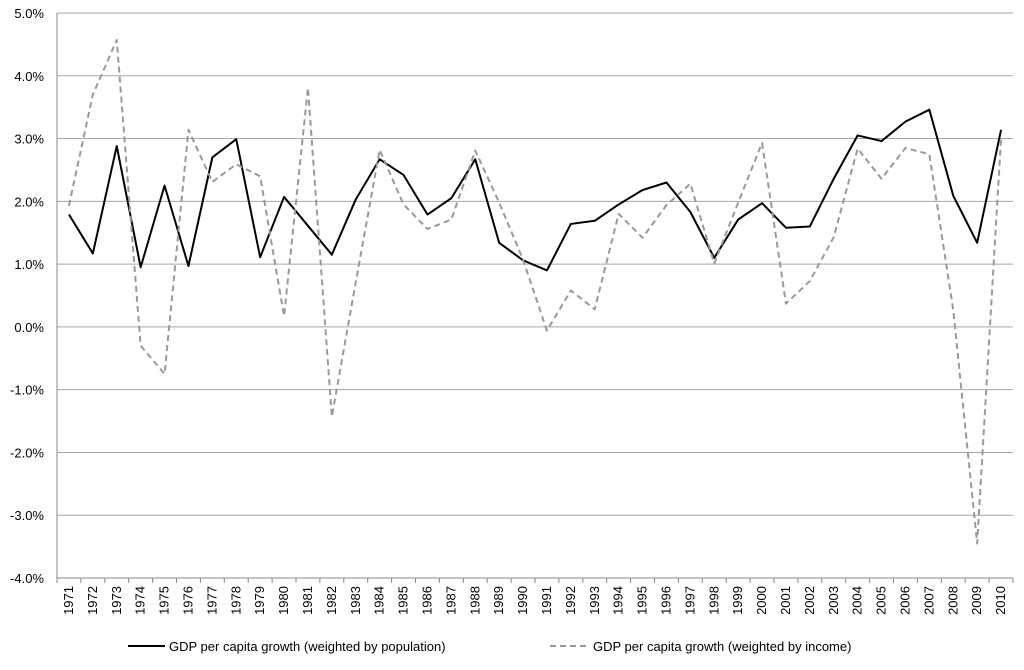  Describe the element at coordinates (857, 600) in the screenshot. I see `x-tick-label: 2004` at that location.